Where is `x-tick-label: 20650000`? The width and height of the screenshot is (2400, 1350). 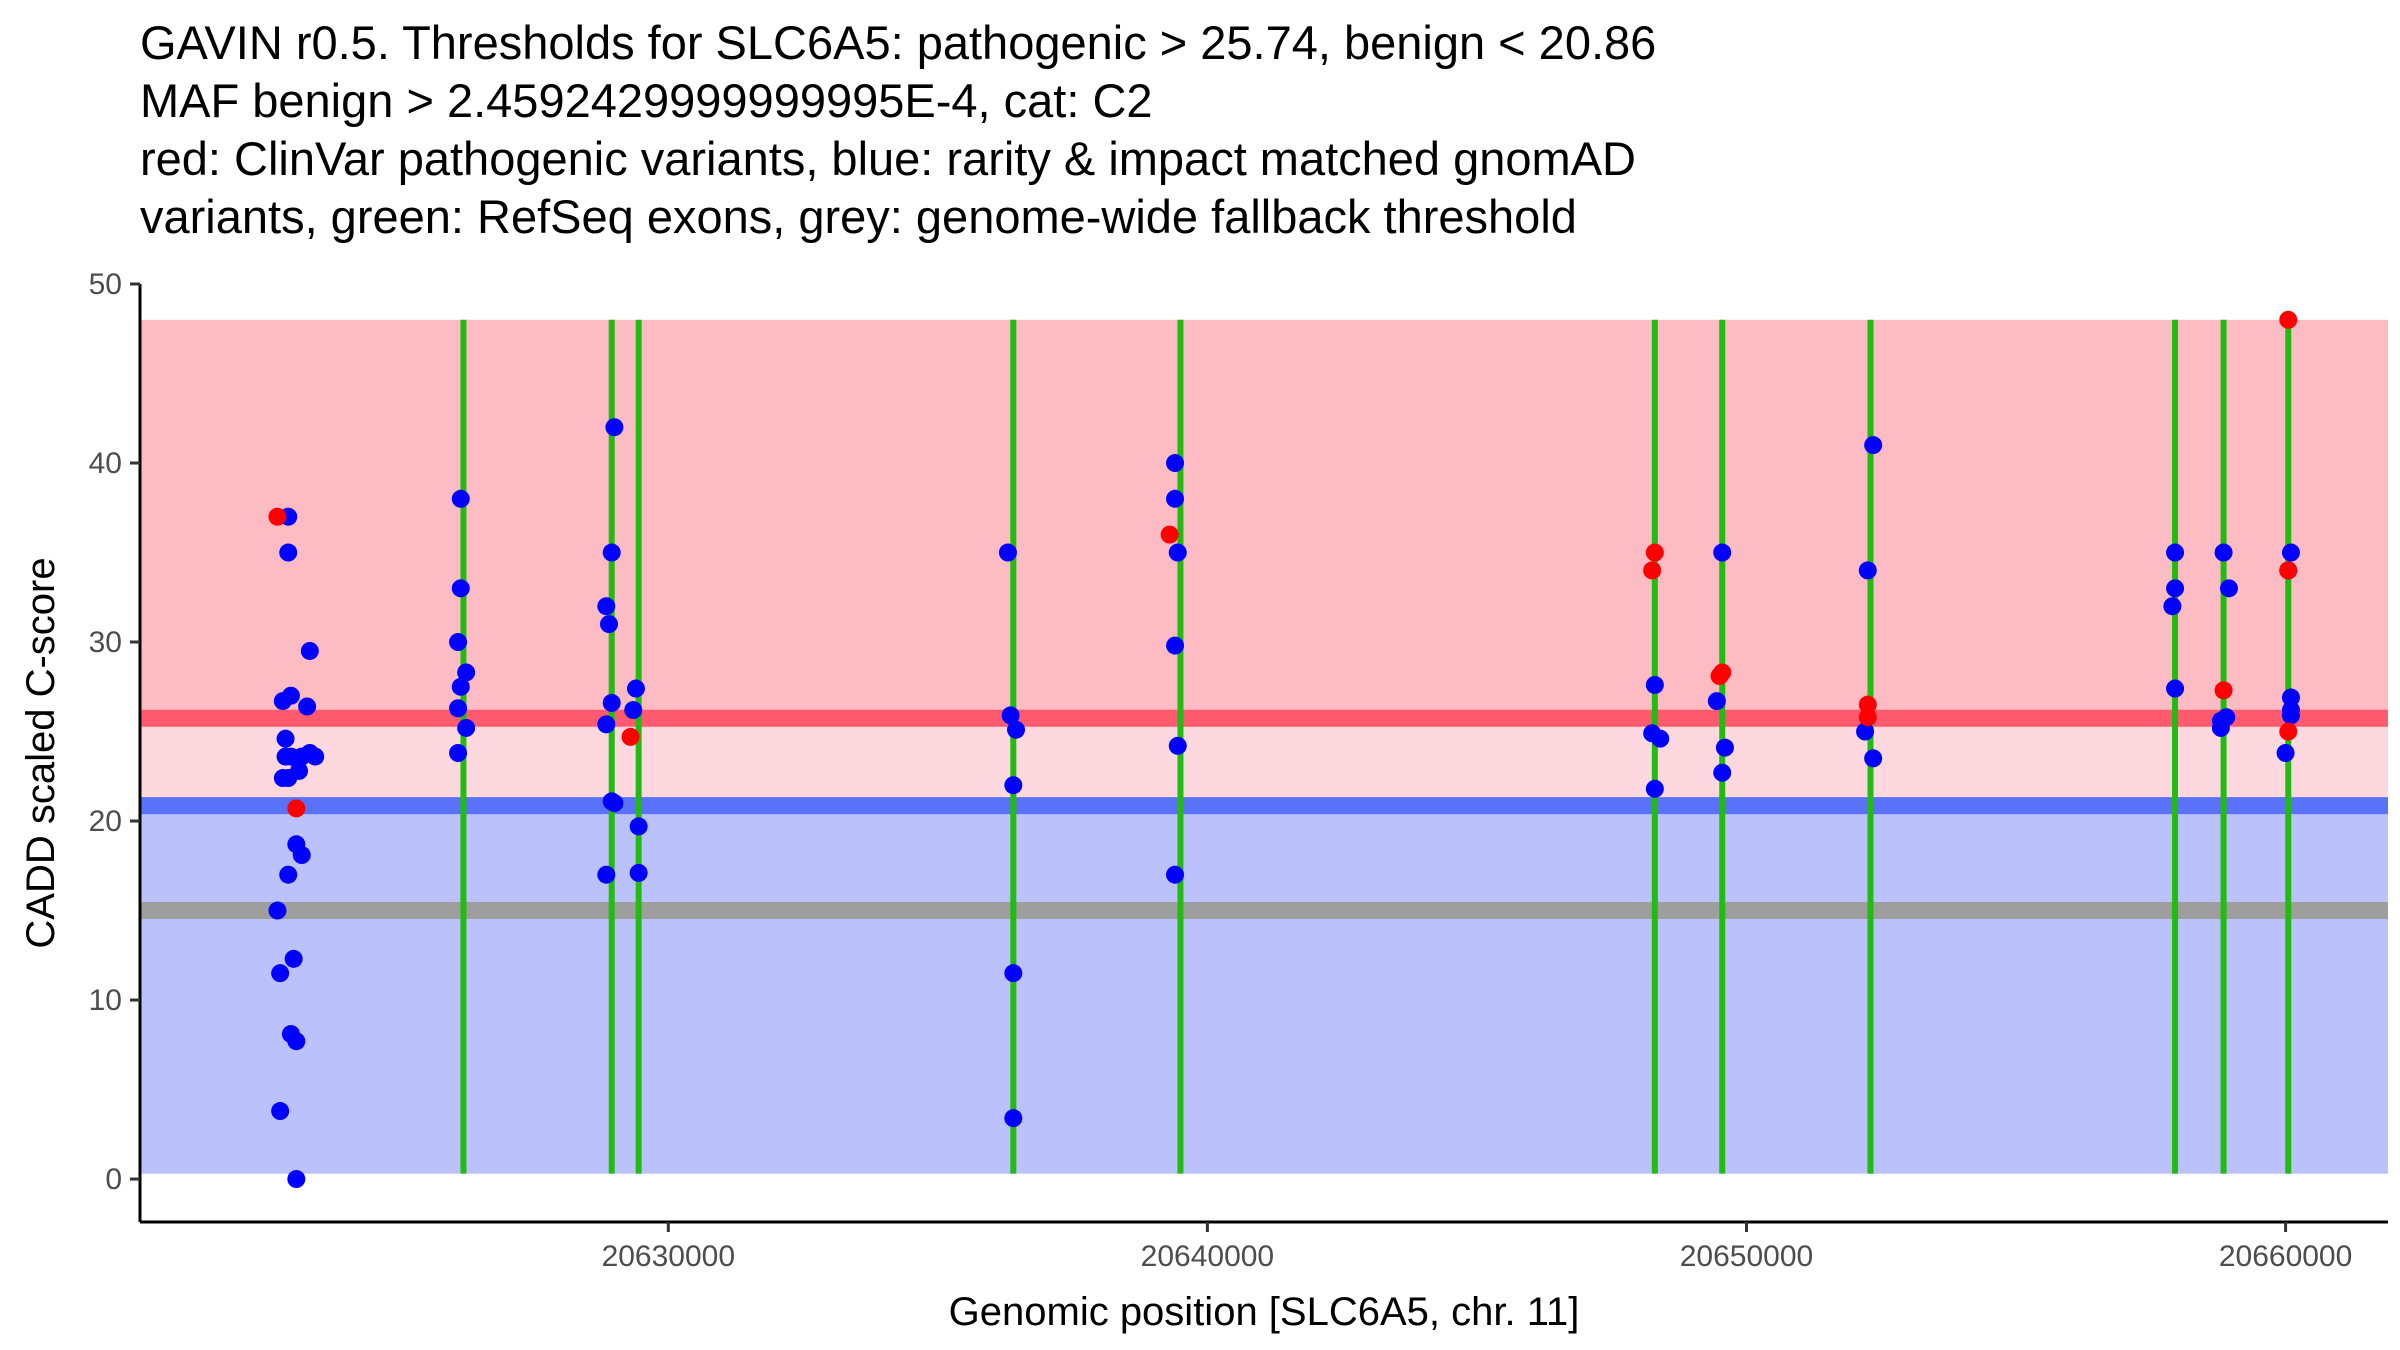
x-tick-label: 20650000 is located at coordinates (1746, 1256).